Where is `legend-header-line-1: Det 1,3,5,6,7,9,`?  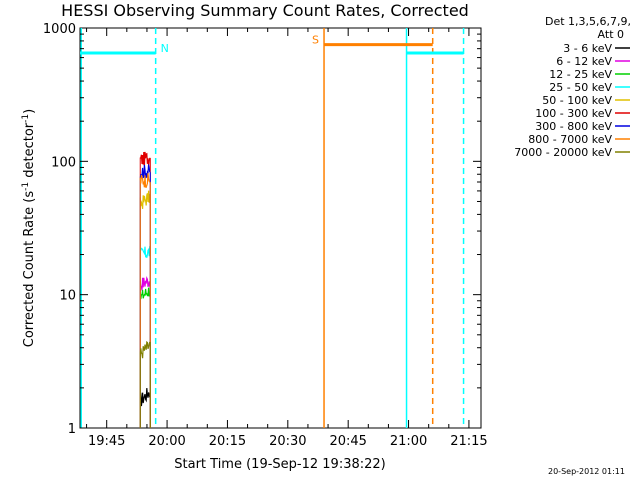 legend-header-line-1: Det 1,3,5,6,7,9, is located at coordinates (588, 21).